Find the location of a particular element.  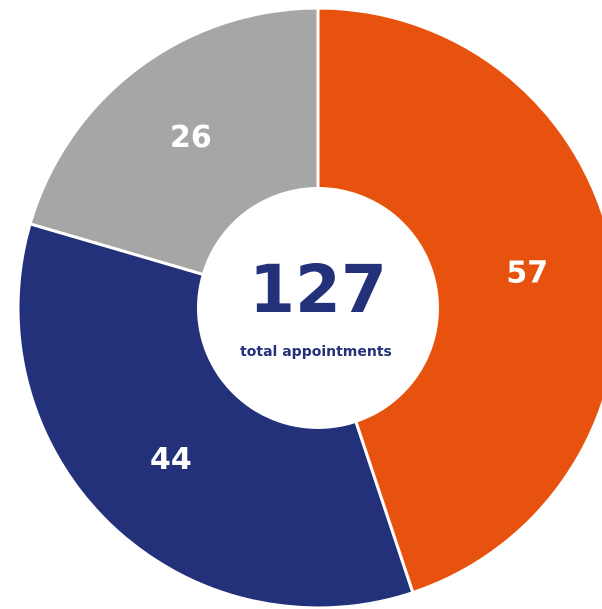

center-label: total appointments is located at coordinates (316, 352).